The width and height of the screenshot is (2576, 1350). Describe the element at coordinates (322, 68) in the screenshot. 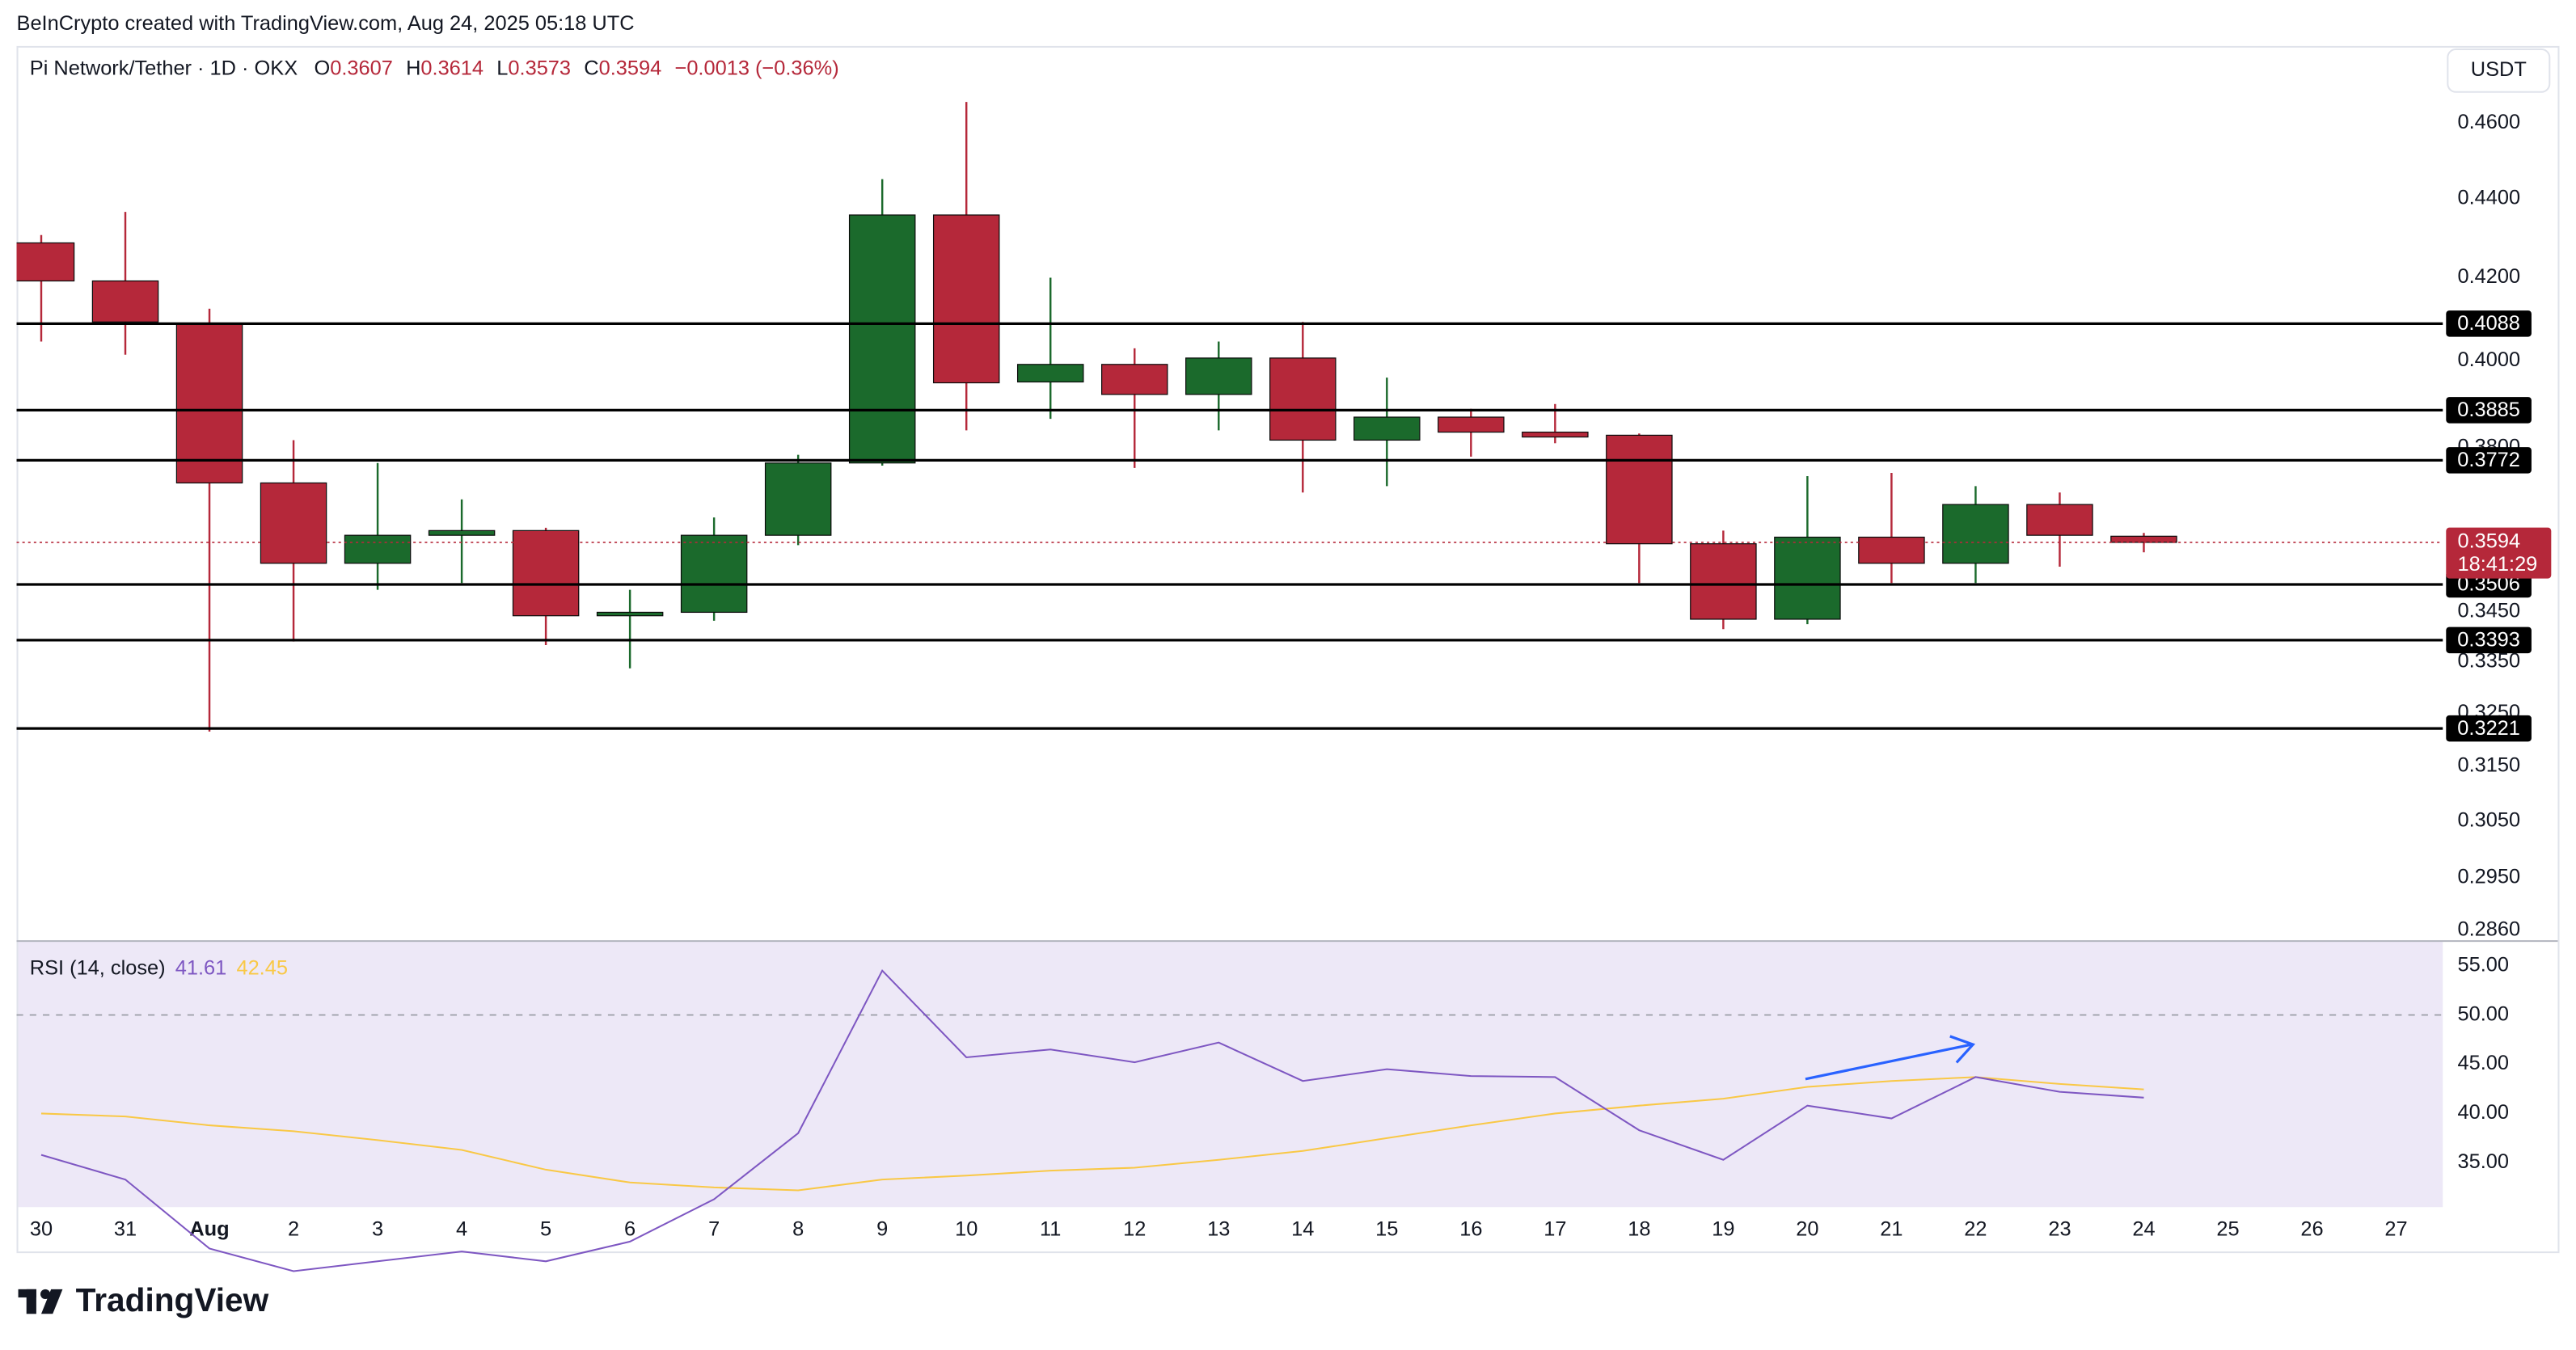

I see `ohlc-label: O` at that location.